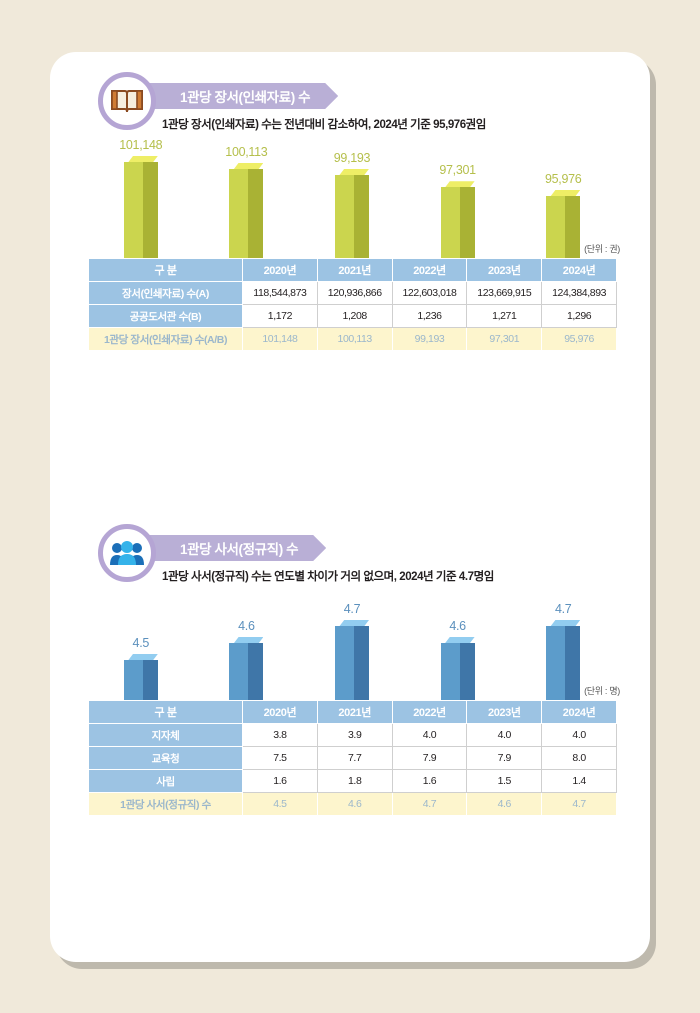  What do you see at coordinates (280, 804) in the screenshot?
I see `table-cell: 4.5` at bounding box center [280, 804].